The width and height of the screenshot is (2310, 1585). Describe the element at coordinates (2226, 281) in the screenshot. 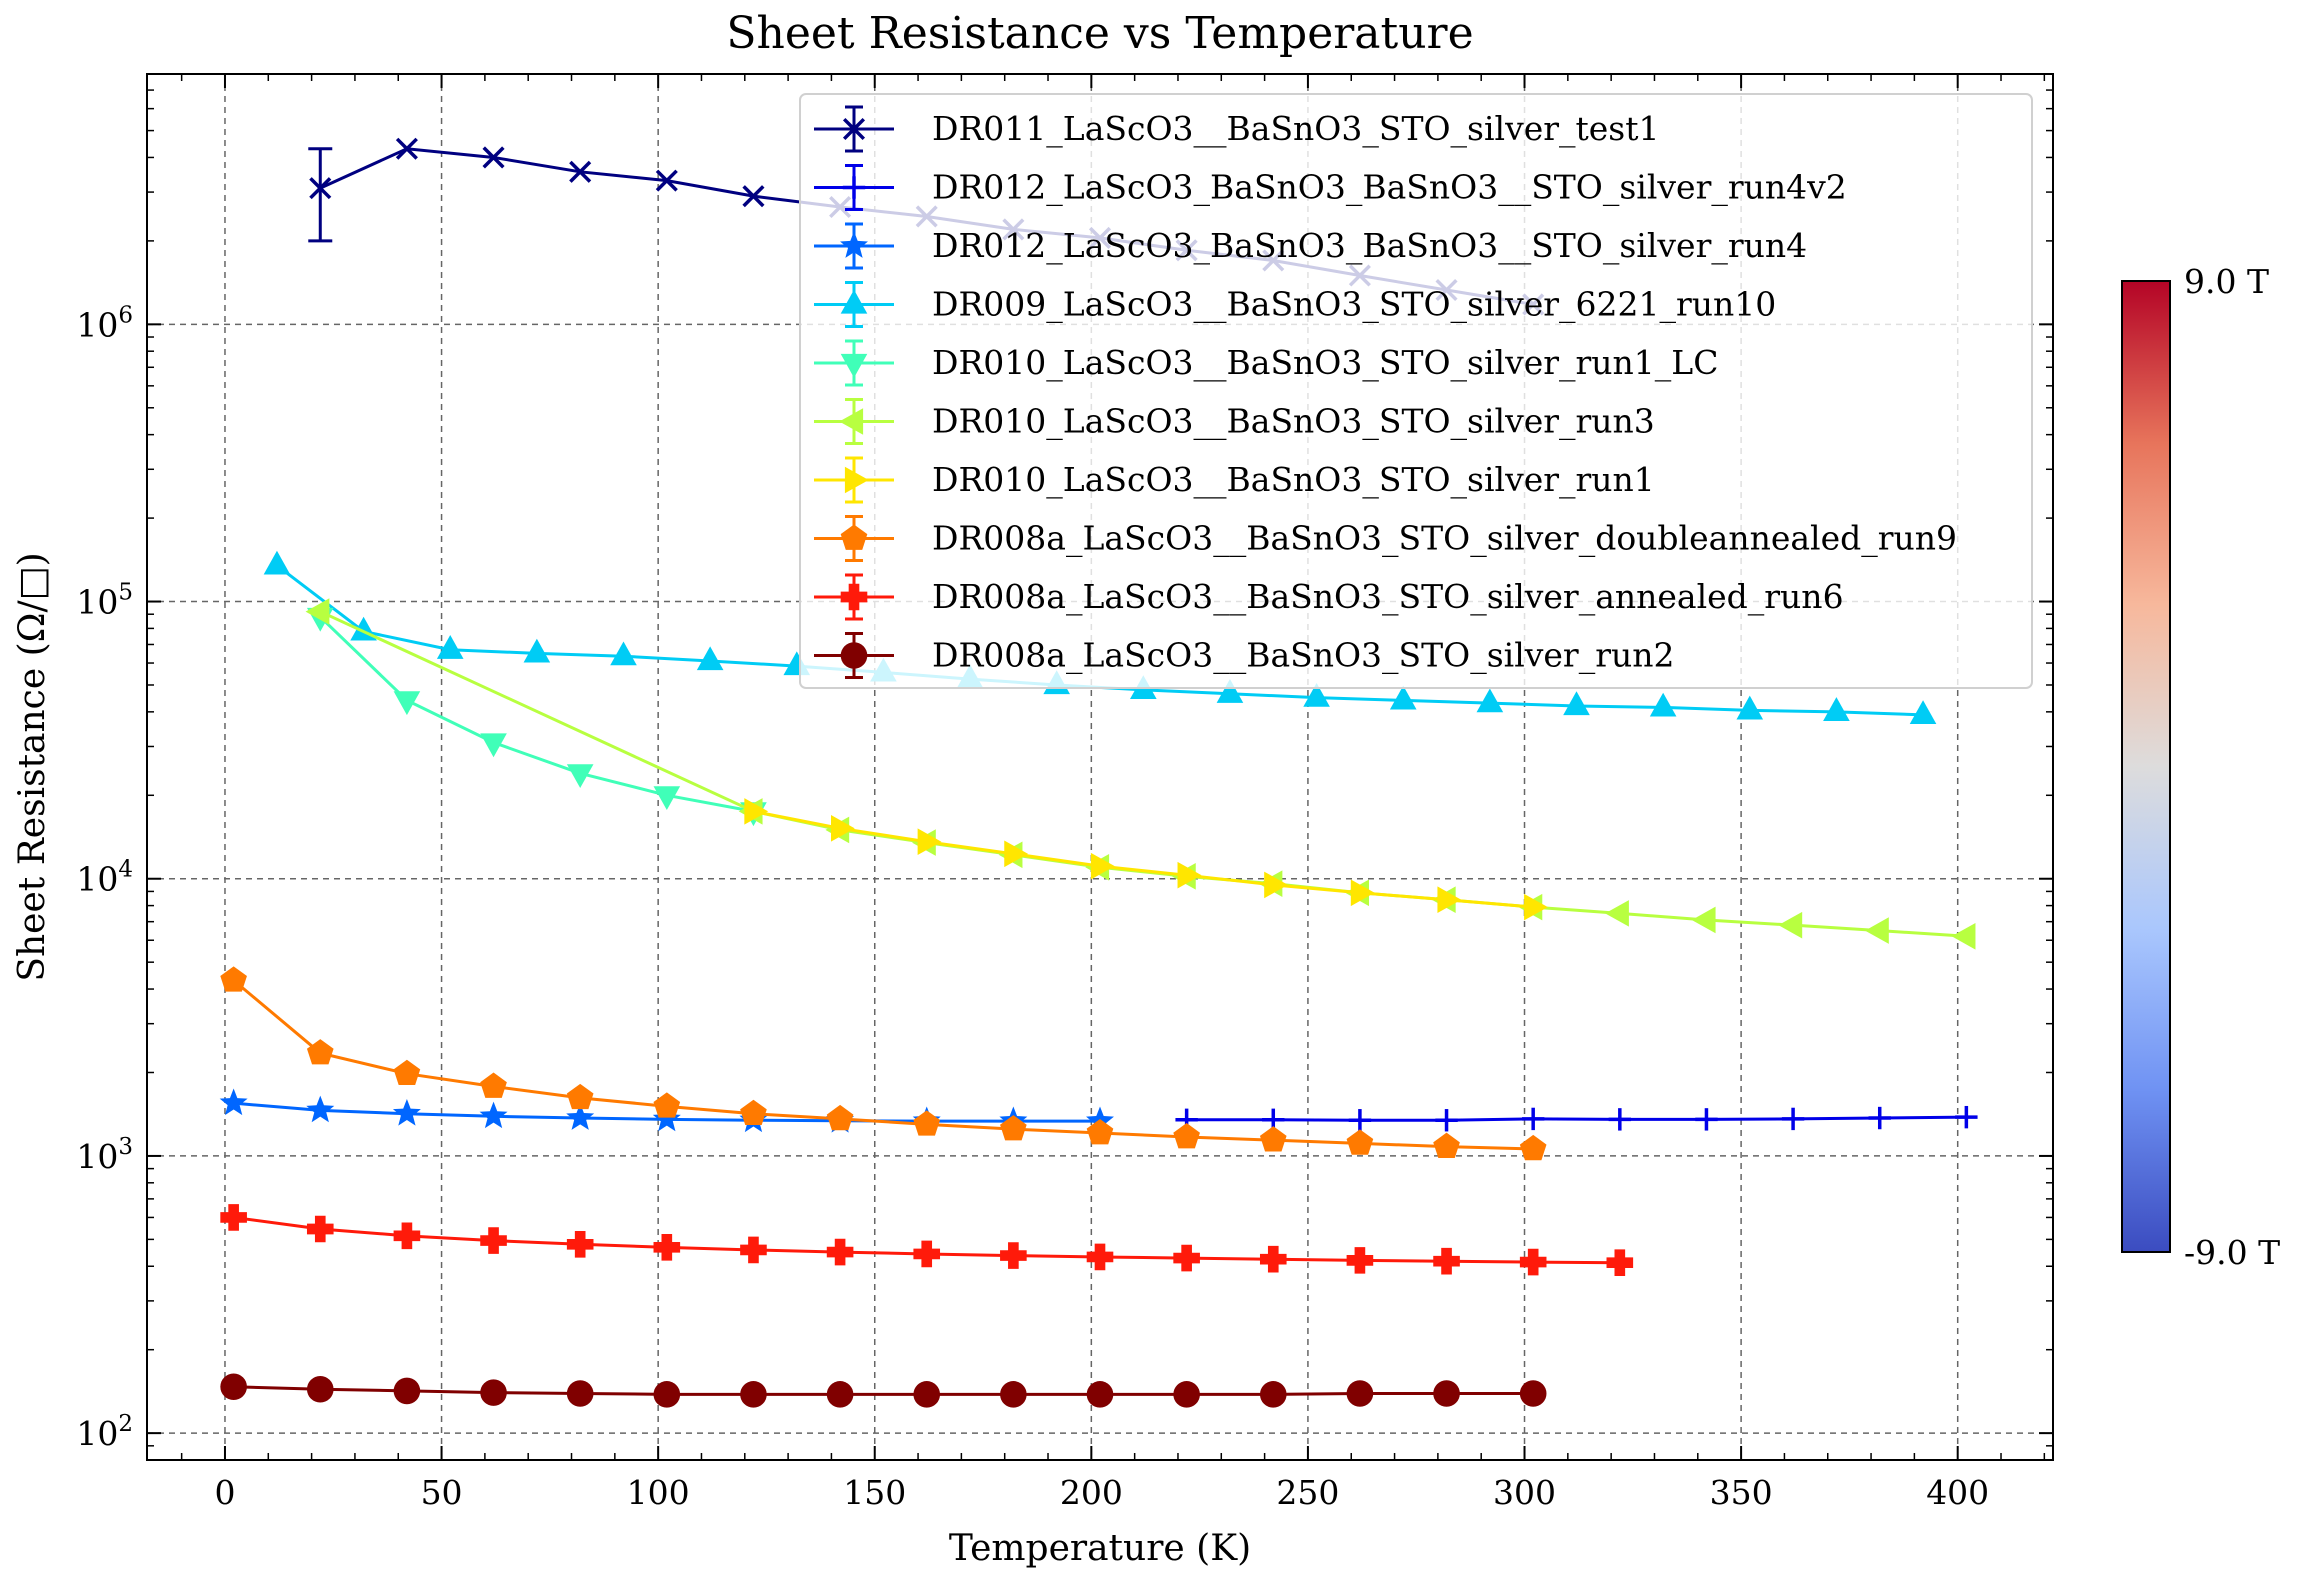

I see `colorbar-max-label: 9.0 T` at that location.